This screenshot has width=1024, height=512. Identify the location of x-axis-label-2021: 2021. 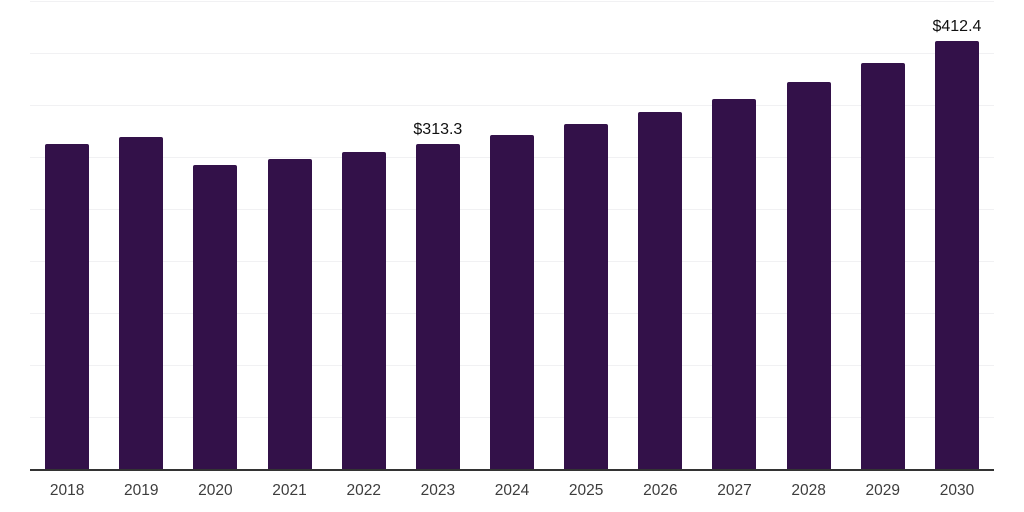
(289, 490).